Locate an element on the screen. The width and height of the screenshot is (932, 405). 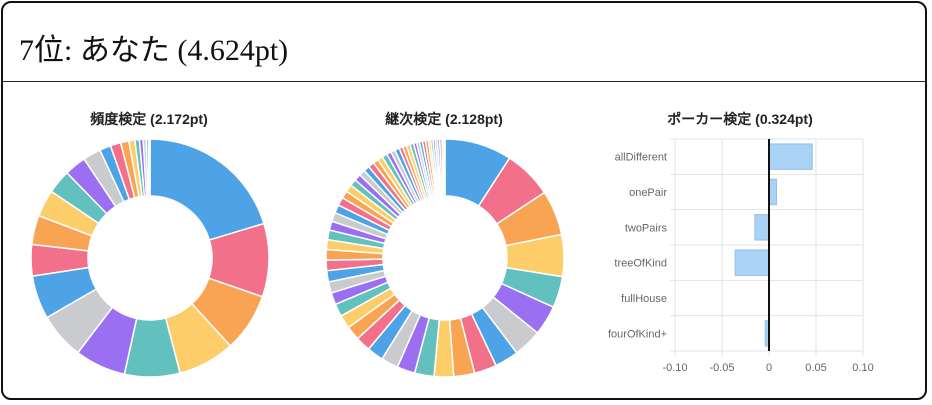
x-tick-label: 0.05 is located at coordinates (815, 368).